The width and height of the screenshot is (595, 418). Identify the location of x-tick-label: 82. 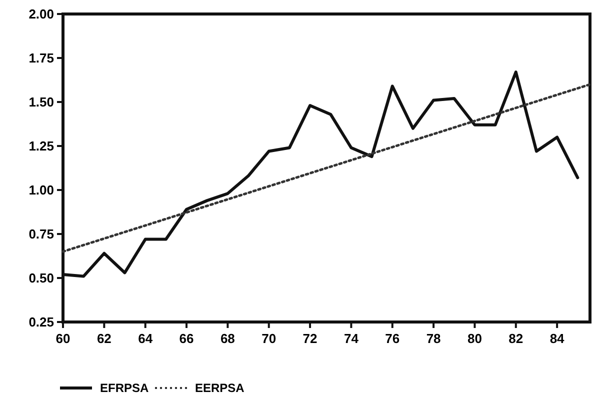
(516, 338).